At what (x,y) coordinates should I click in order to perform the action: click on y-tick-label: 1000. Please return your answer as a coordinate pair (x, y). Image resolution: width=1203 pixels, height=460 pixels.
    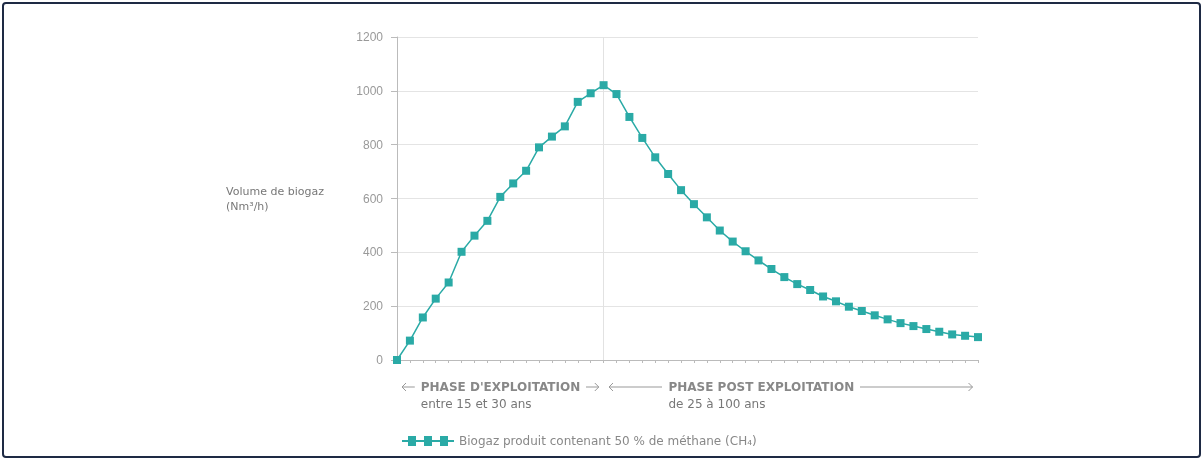
    Looking at the image, I should click on (370, 90).